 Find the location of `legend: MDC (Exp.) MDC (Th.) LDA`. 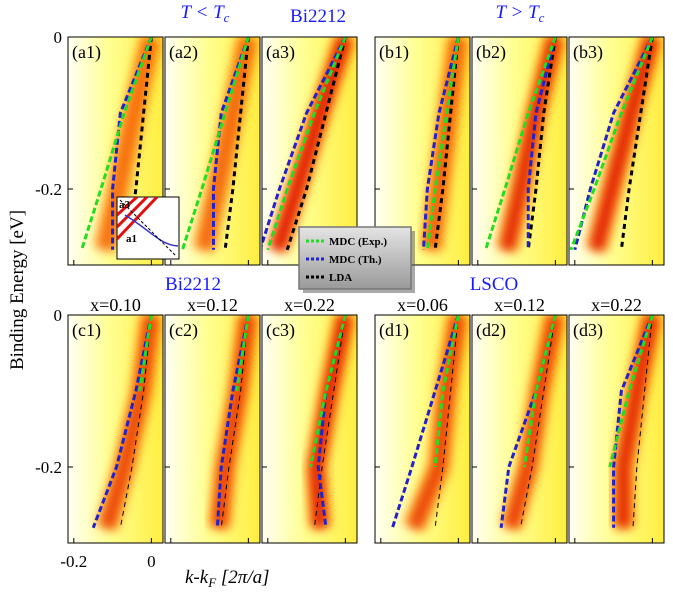

legend: MDC (Exp.) MDC (Th.) LDA is located at coordinates (356, 259).